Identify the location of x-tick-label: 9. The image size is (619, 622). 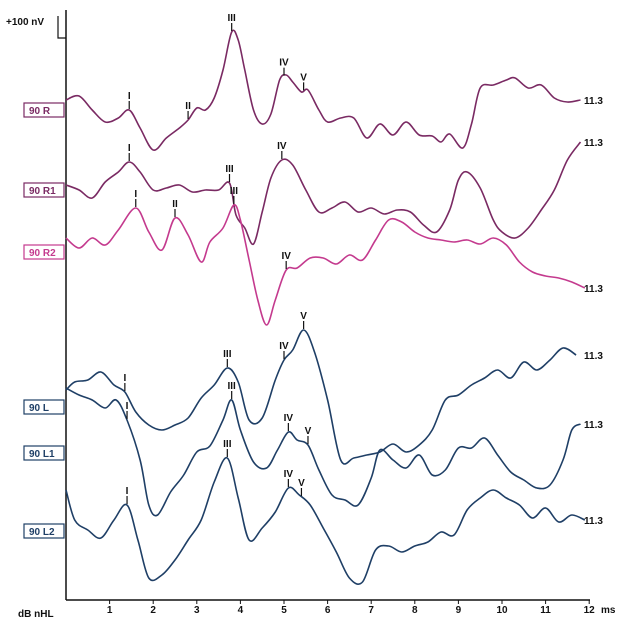
(459, 610).